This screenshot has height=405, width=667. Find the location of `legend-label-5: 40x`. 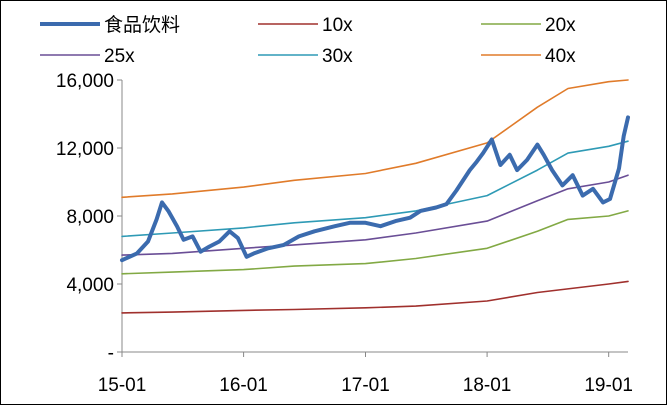

legend-label-5: 40x is located at coordinates (560, 56).